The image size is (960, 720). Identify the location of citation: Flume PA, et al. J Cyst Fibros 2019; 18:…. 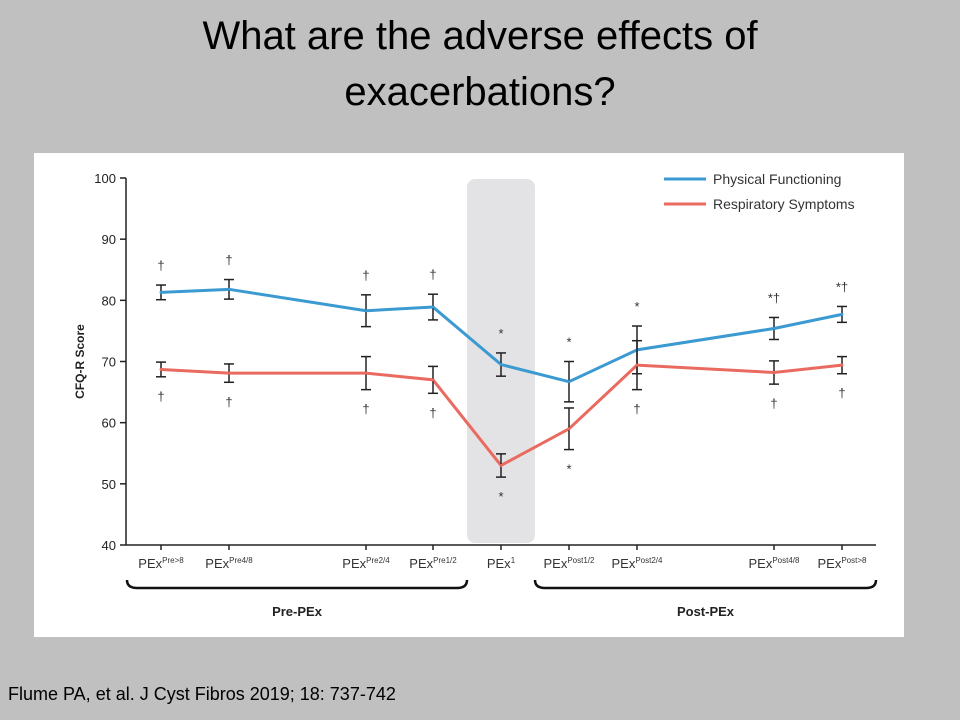
(202, 694).